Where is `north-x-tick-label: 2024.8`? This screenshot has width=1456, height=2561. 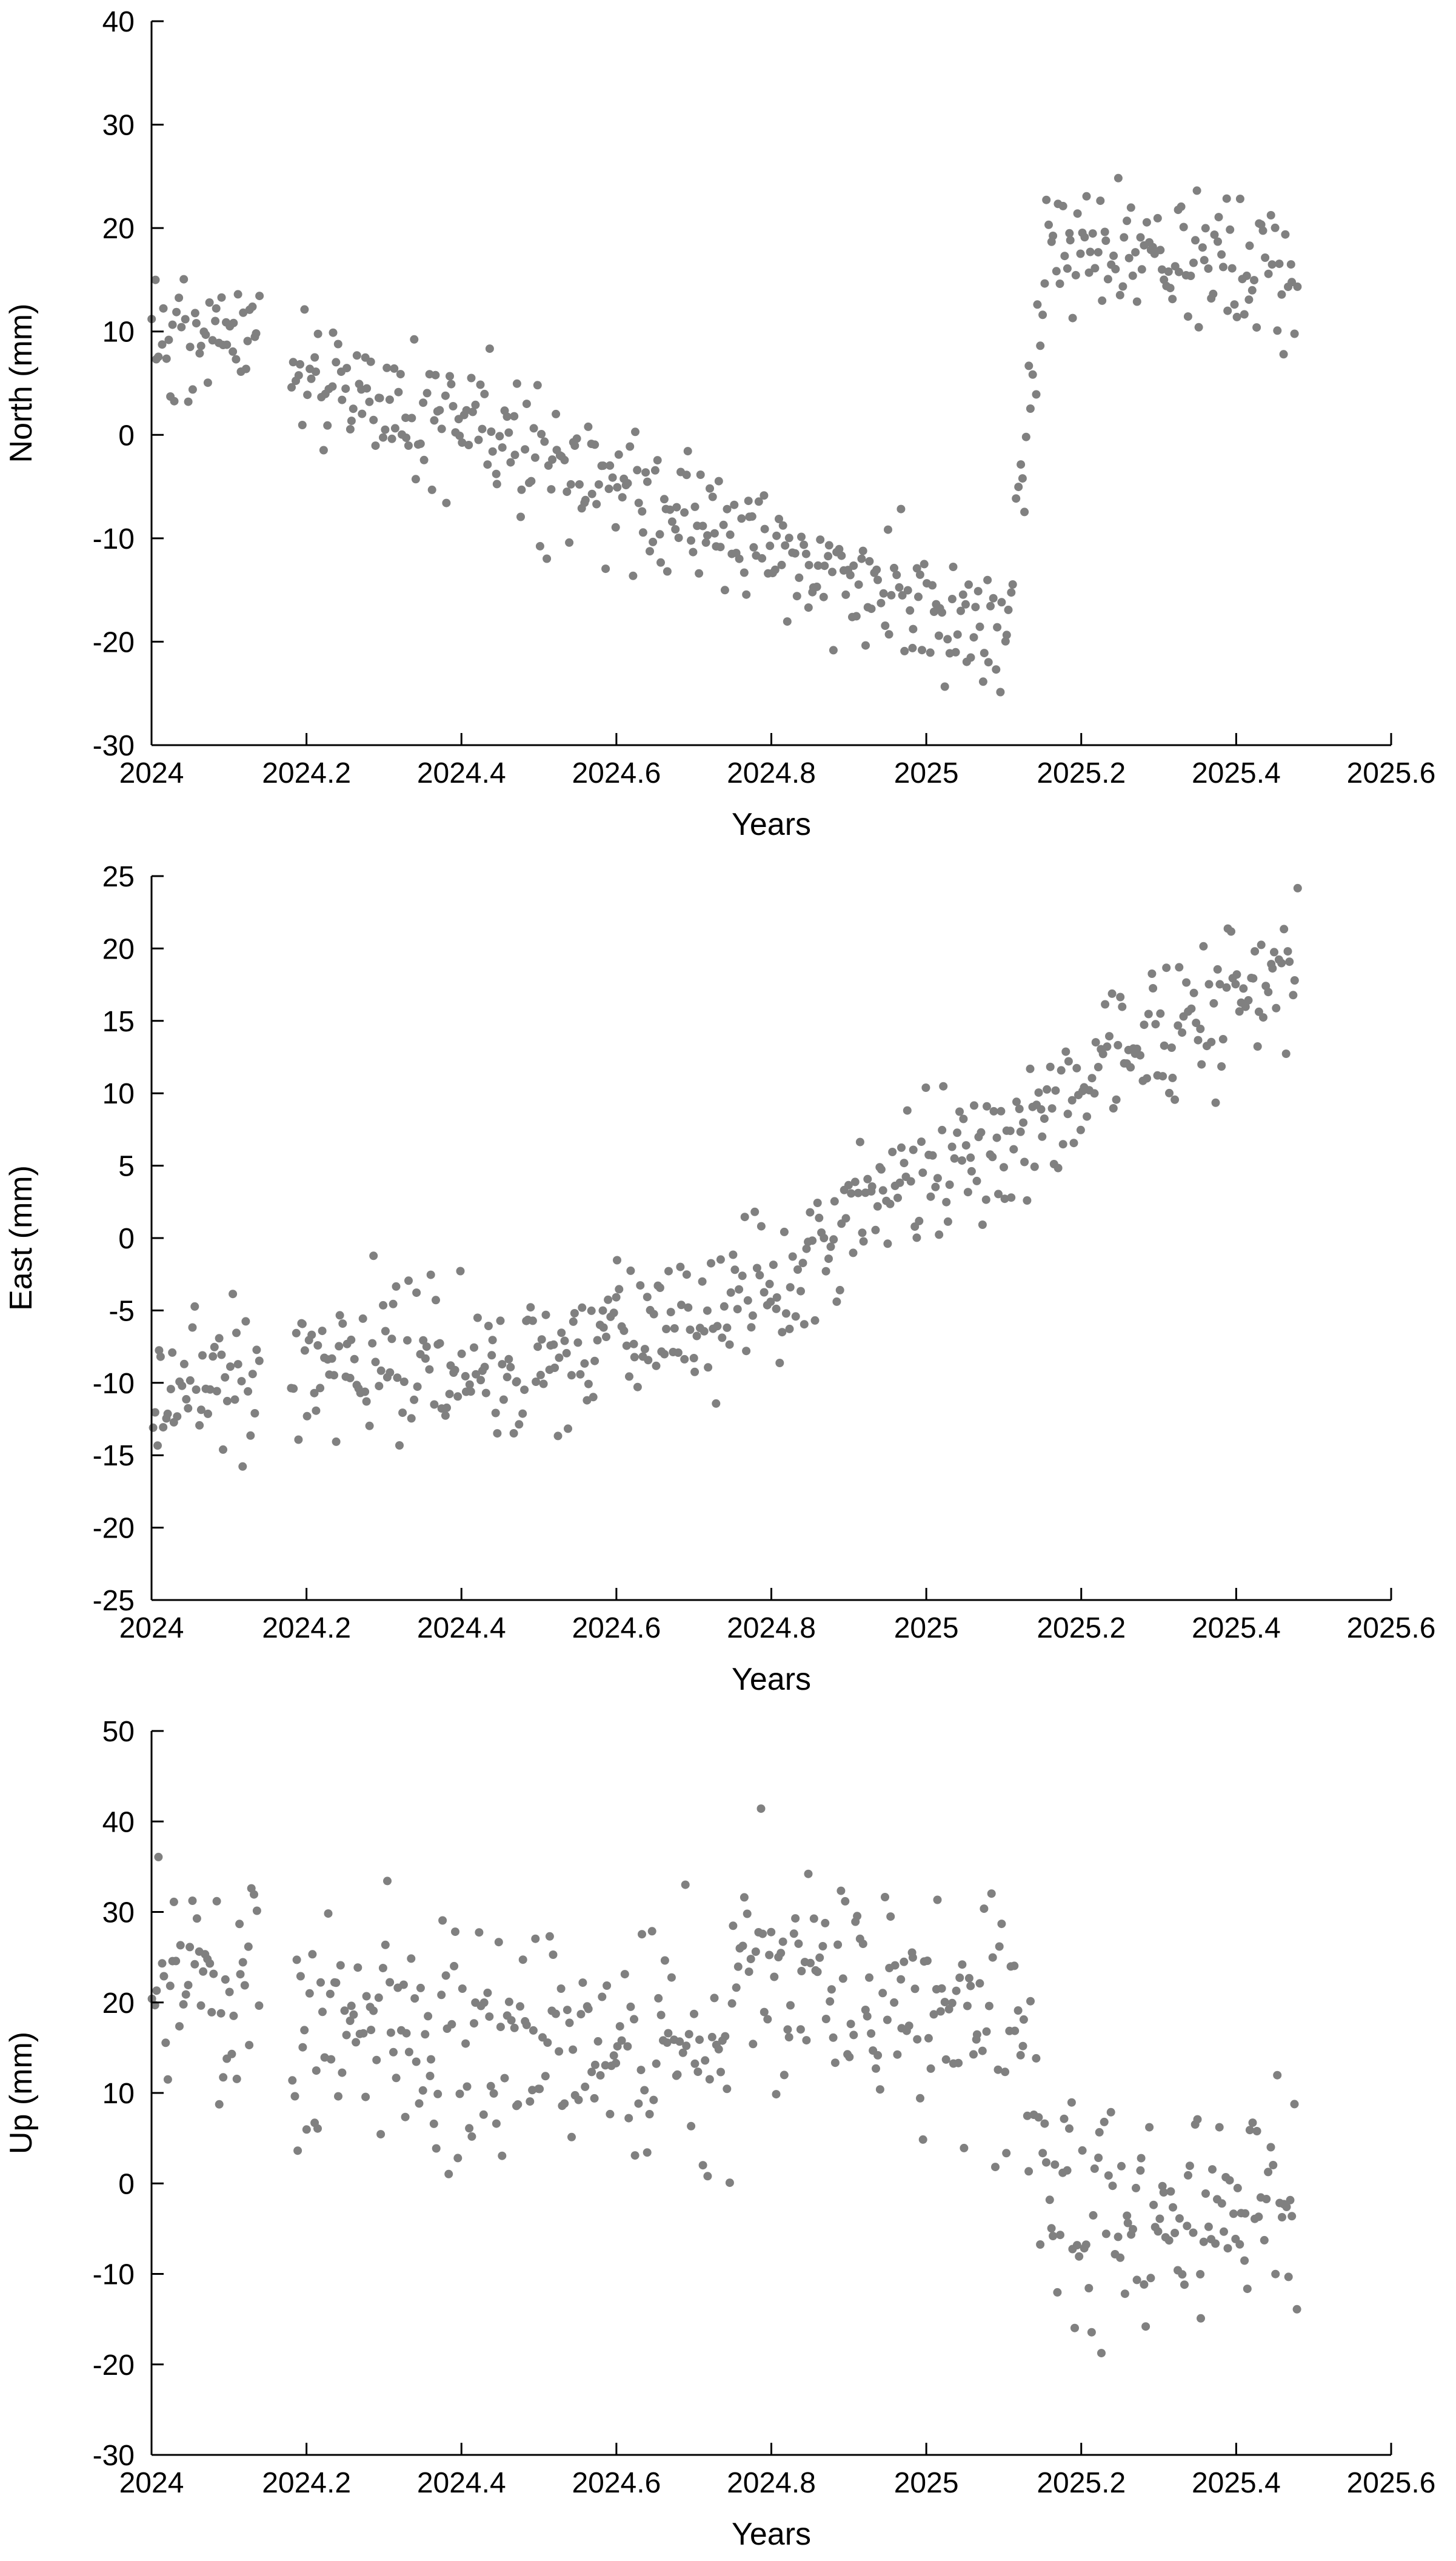 north-x-tick-label: 2024.8 is located at coordinates (771, 773).